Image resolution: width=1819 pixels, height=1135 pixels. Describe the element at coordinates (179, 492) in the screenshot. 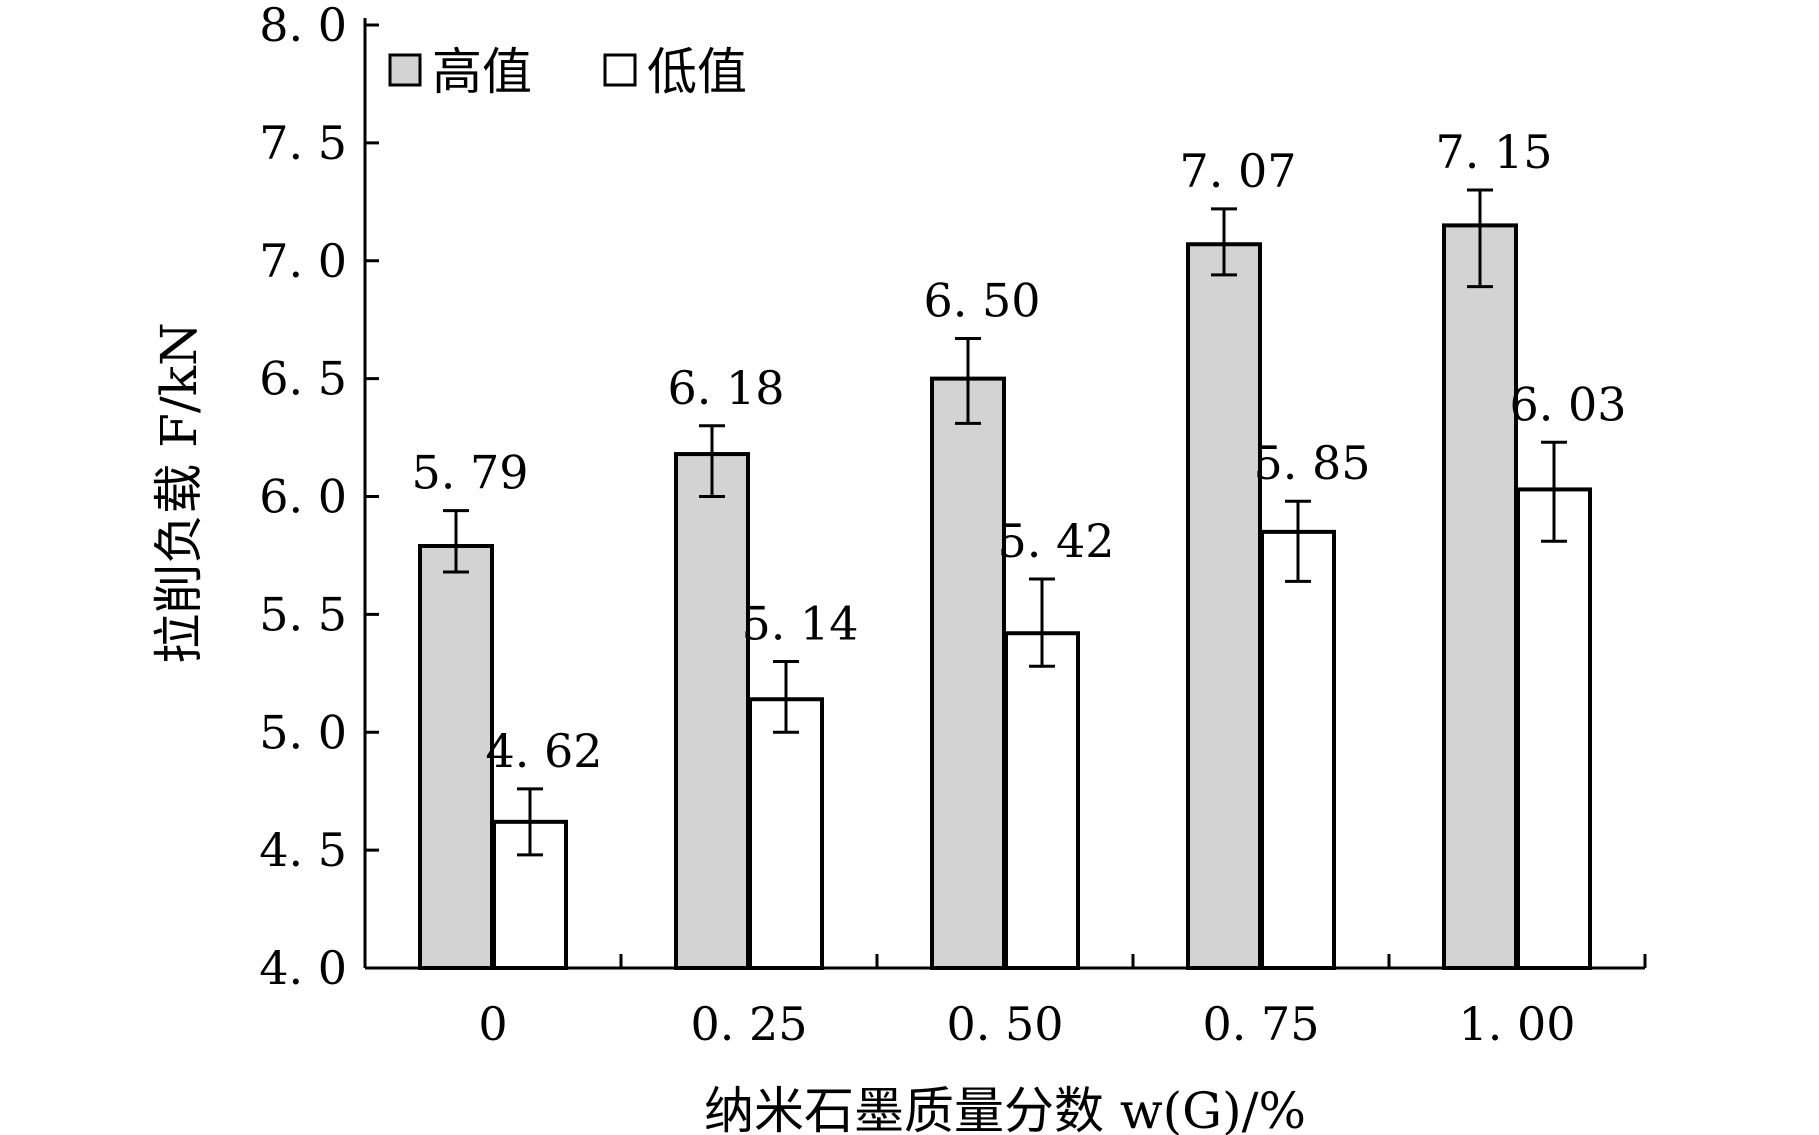

I see `y-axis-label: 拉削负载 F/kN` at that location.